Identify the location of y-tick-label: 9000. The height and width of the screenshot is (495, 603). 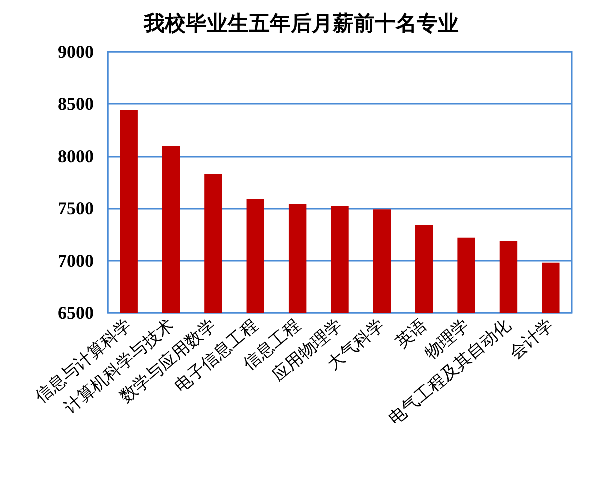
(76, 52).